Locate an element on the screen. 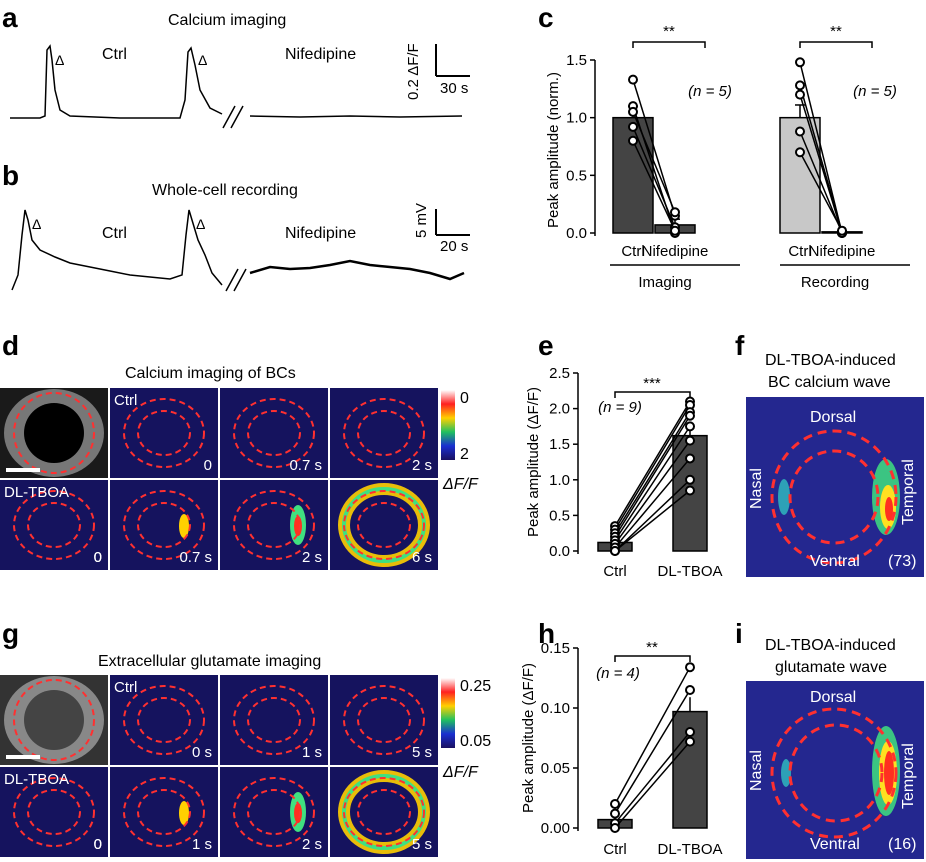 The image size is (926, 862). panel-b-trace: Δ Δ is located at coordinates (240, 250).